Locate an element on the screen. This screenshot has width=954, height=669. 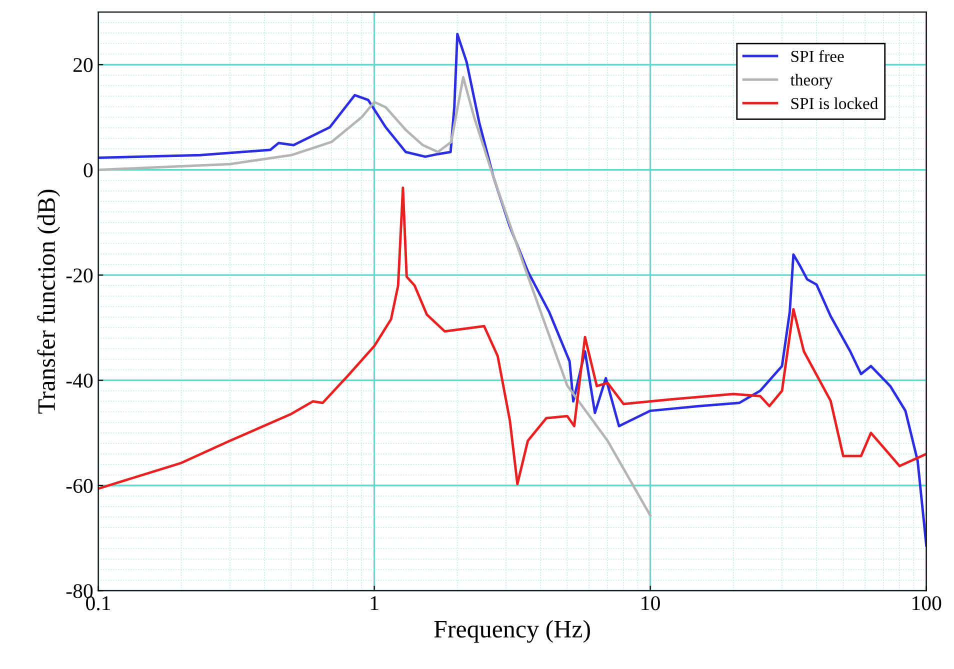
y-axis-title: Transfer function (dB) is located at coordinates (48, 302).